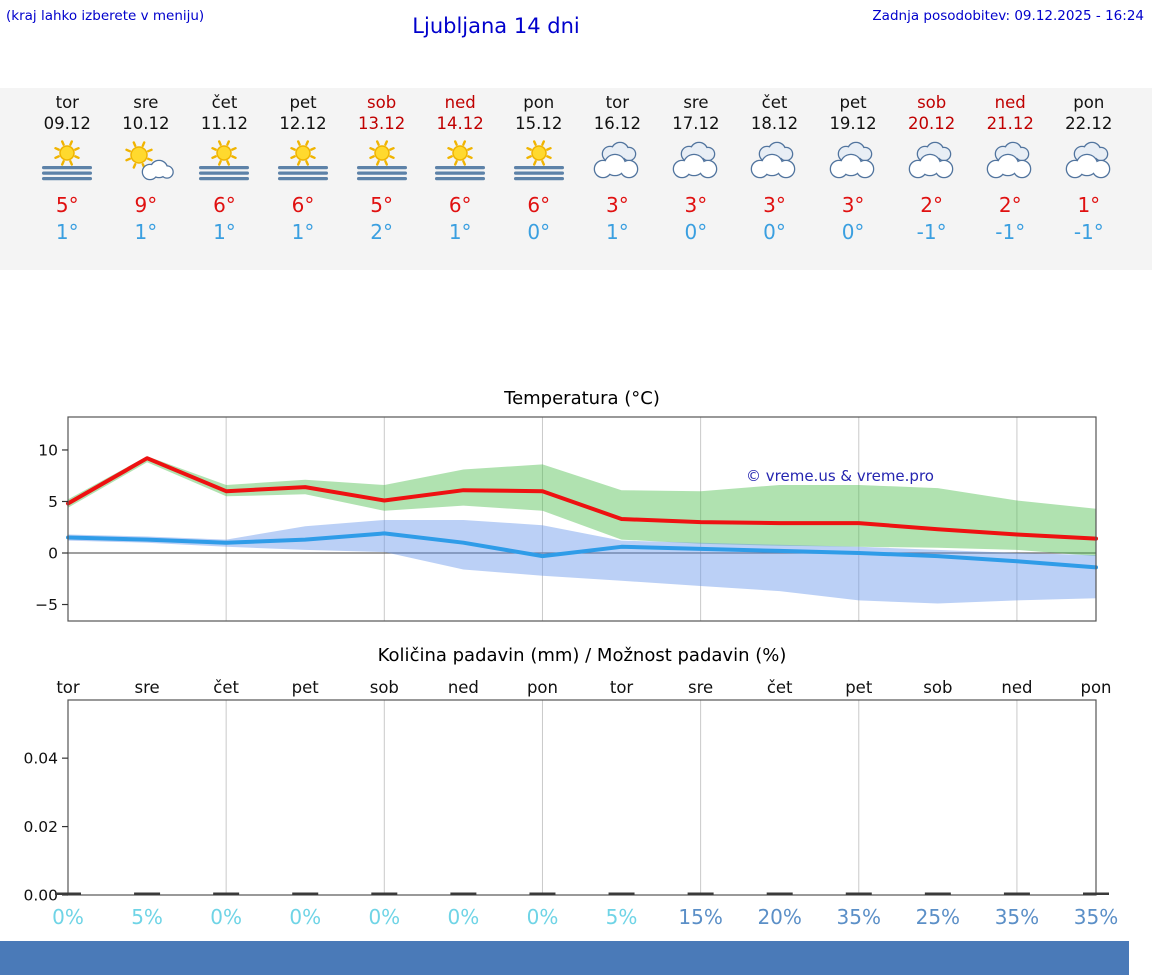  I want to click on day-name: pon, so click(539, 102).